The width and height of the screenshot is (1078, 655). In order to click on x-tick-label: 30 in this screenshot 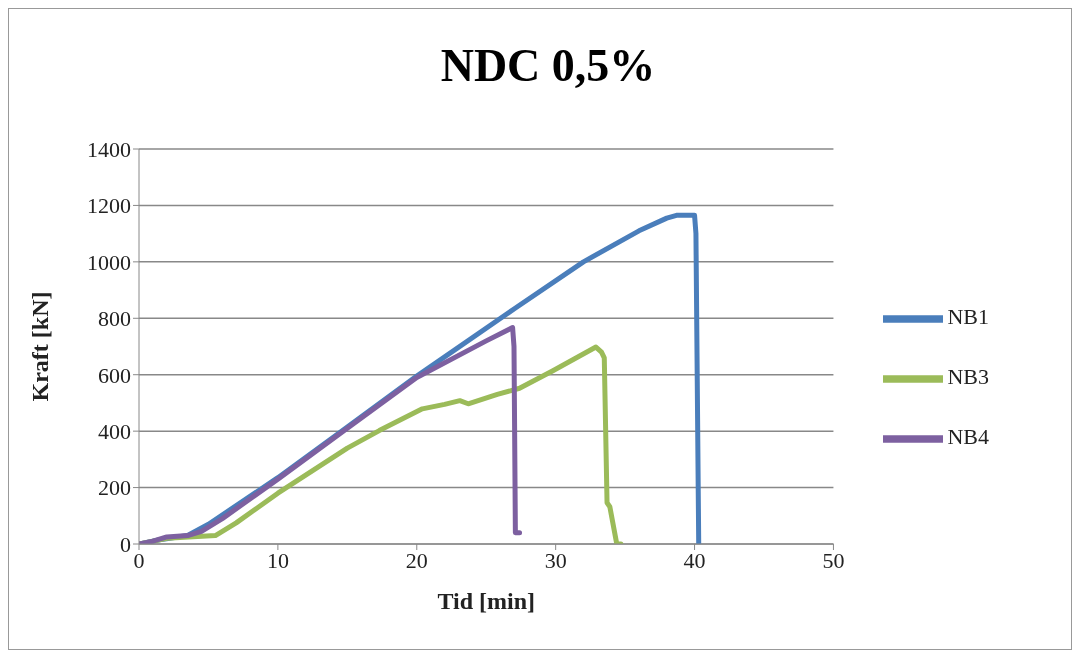, I will do `click(555, 560)`.